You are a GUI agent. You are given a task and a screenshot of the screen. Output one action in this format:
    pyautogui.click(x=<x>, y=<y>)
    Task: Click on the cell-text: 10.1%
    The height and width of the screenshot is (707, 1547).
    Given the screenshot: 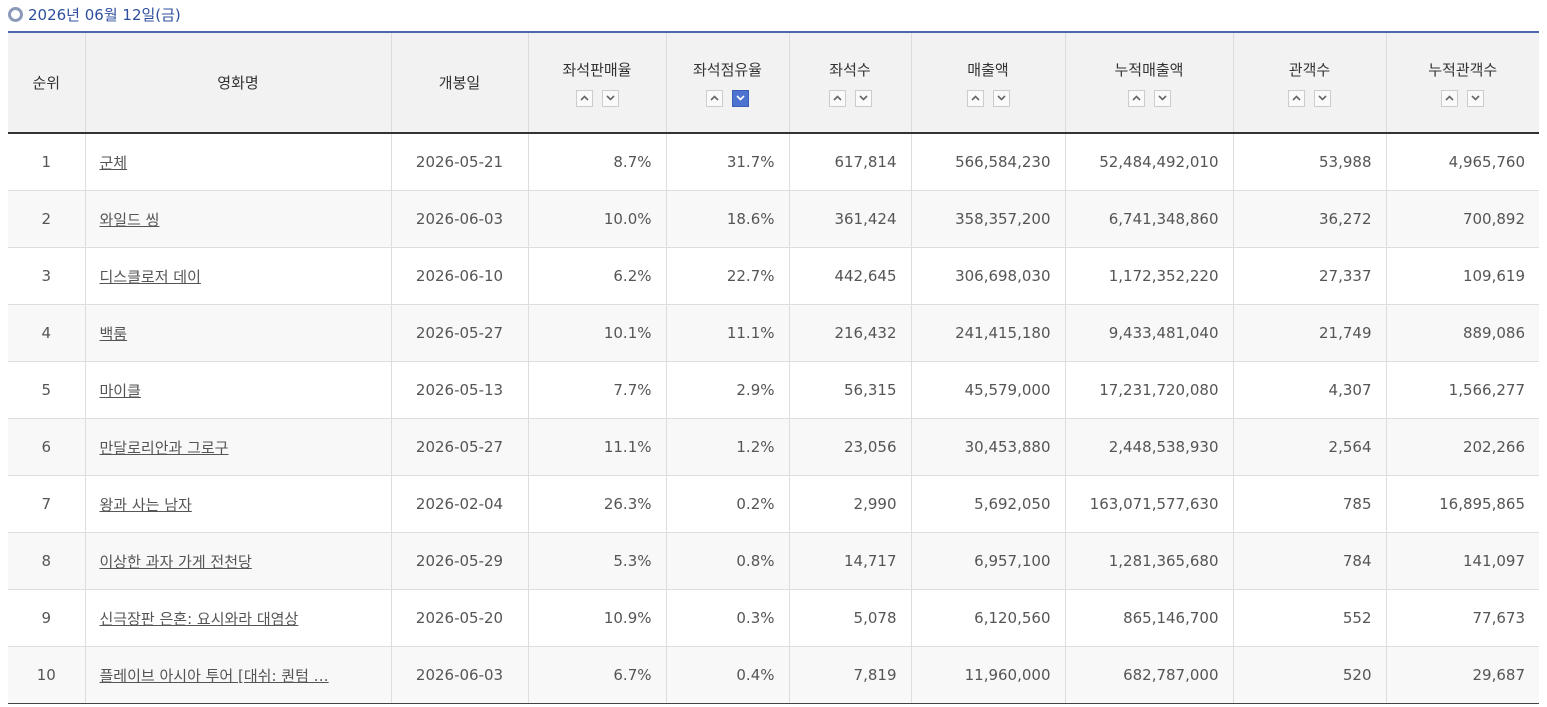 What is the action you would take?
    pyautogui.click(x=627, y=333)
    